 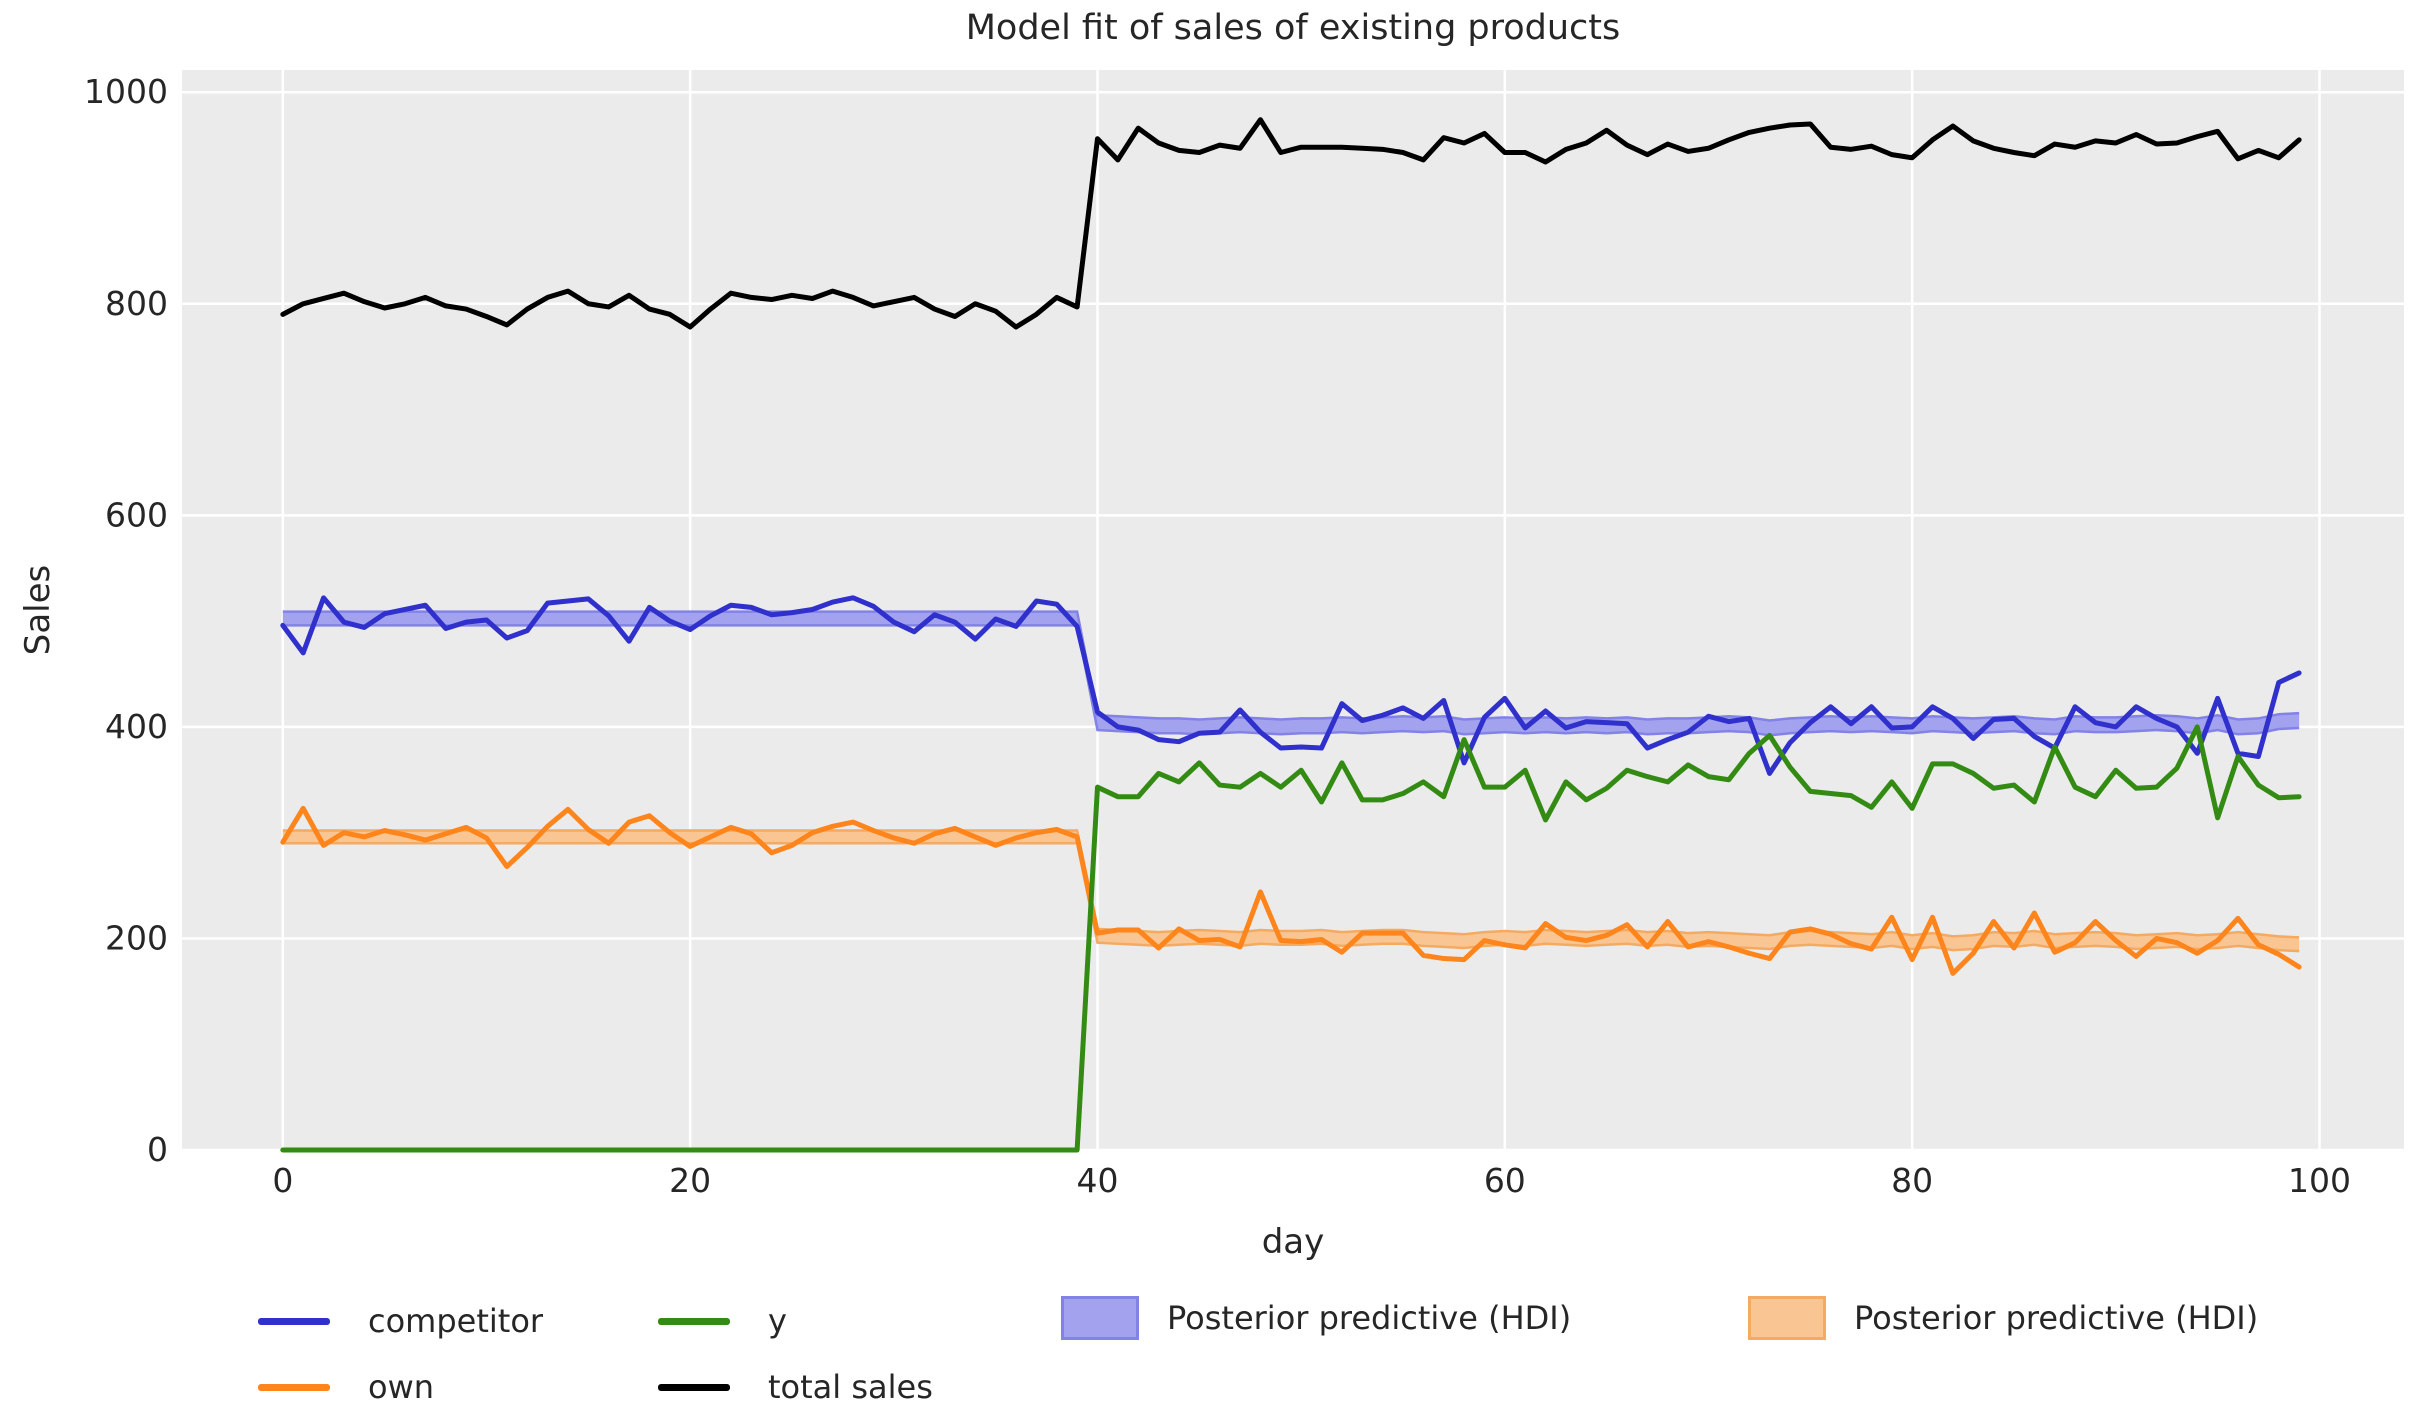 I want to click on legend-label-competitor: competitor, so click(x=456, y=1321).